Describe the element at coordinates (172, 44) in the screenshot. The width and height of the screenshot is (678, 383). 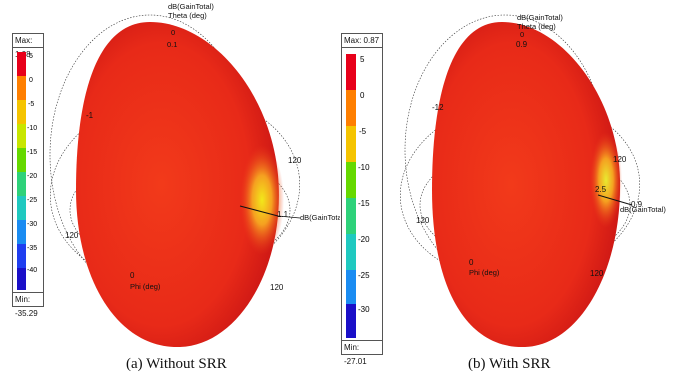
I see `theta-tick: 0.1` at that location.